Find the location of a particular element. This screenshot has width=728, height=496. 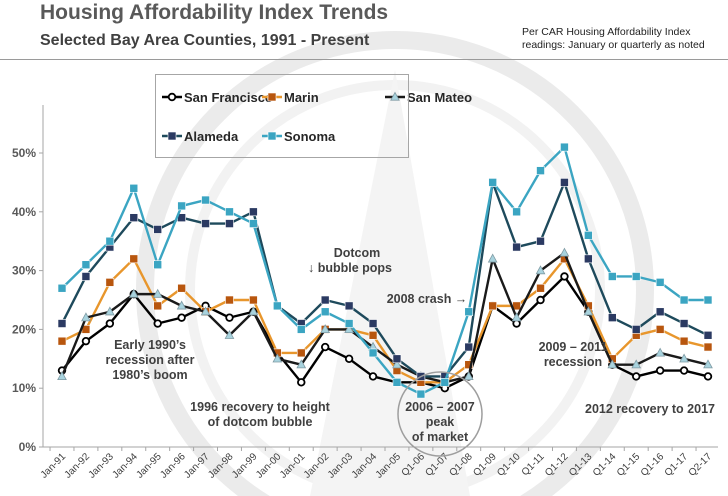

header-divider is located at coordinates (364, 59).